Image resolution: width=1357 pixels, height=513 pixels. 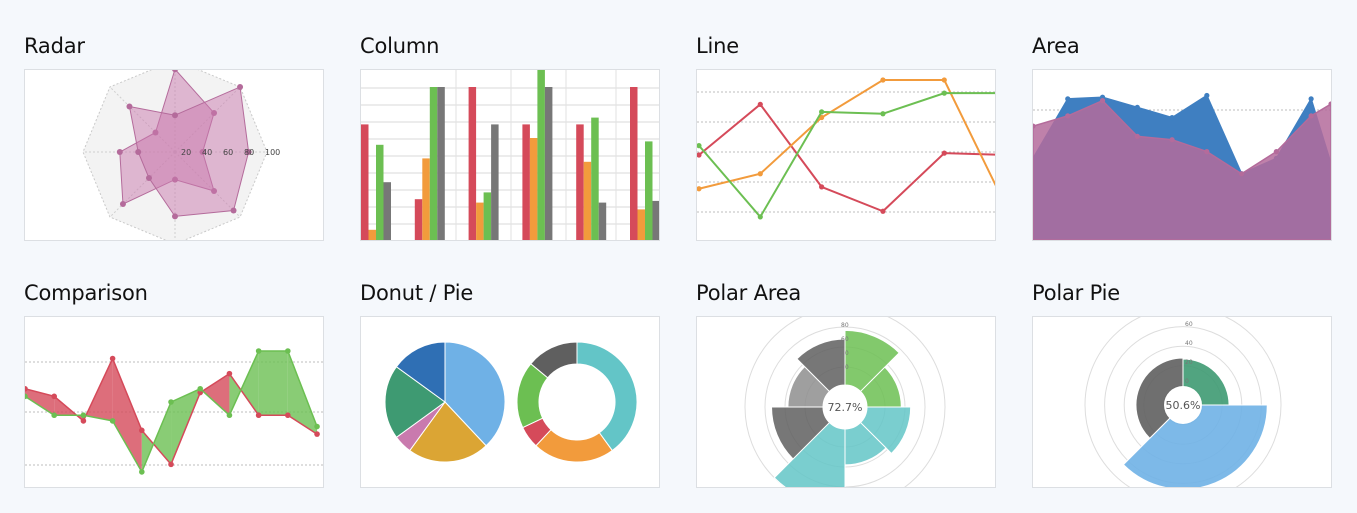 I want to click on column-bar-s1-c3, so click(x=533, y=189).